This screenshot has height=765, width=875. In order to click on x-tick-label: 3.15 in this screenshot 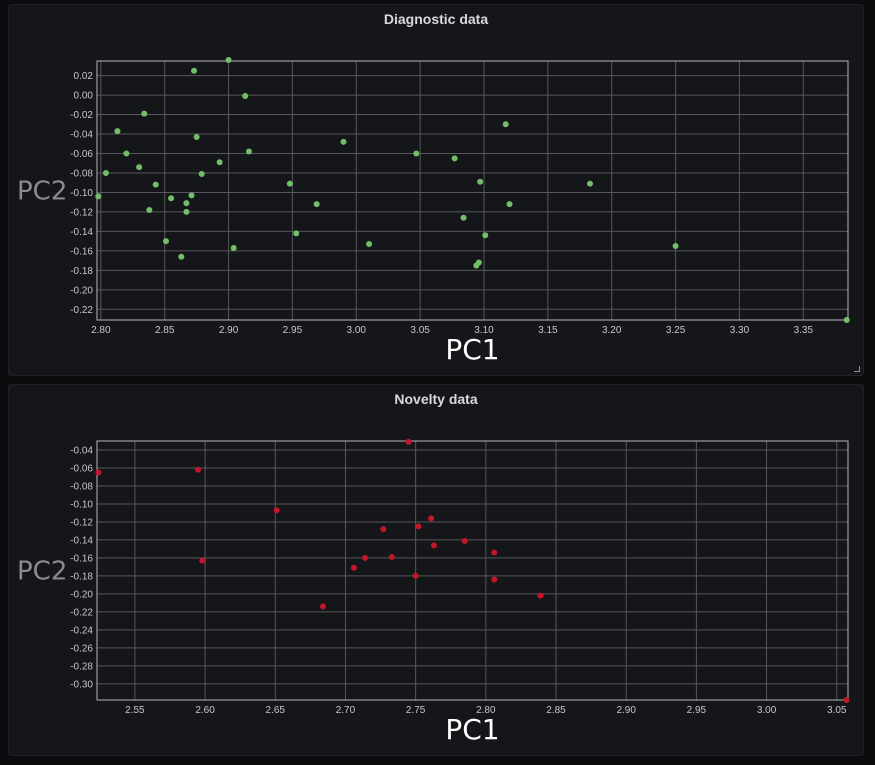, I will do `click(548, 330)`.